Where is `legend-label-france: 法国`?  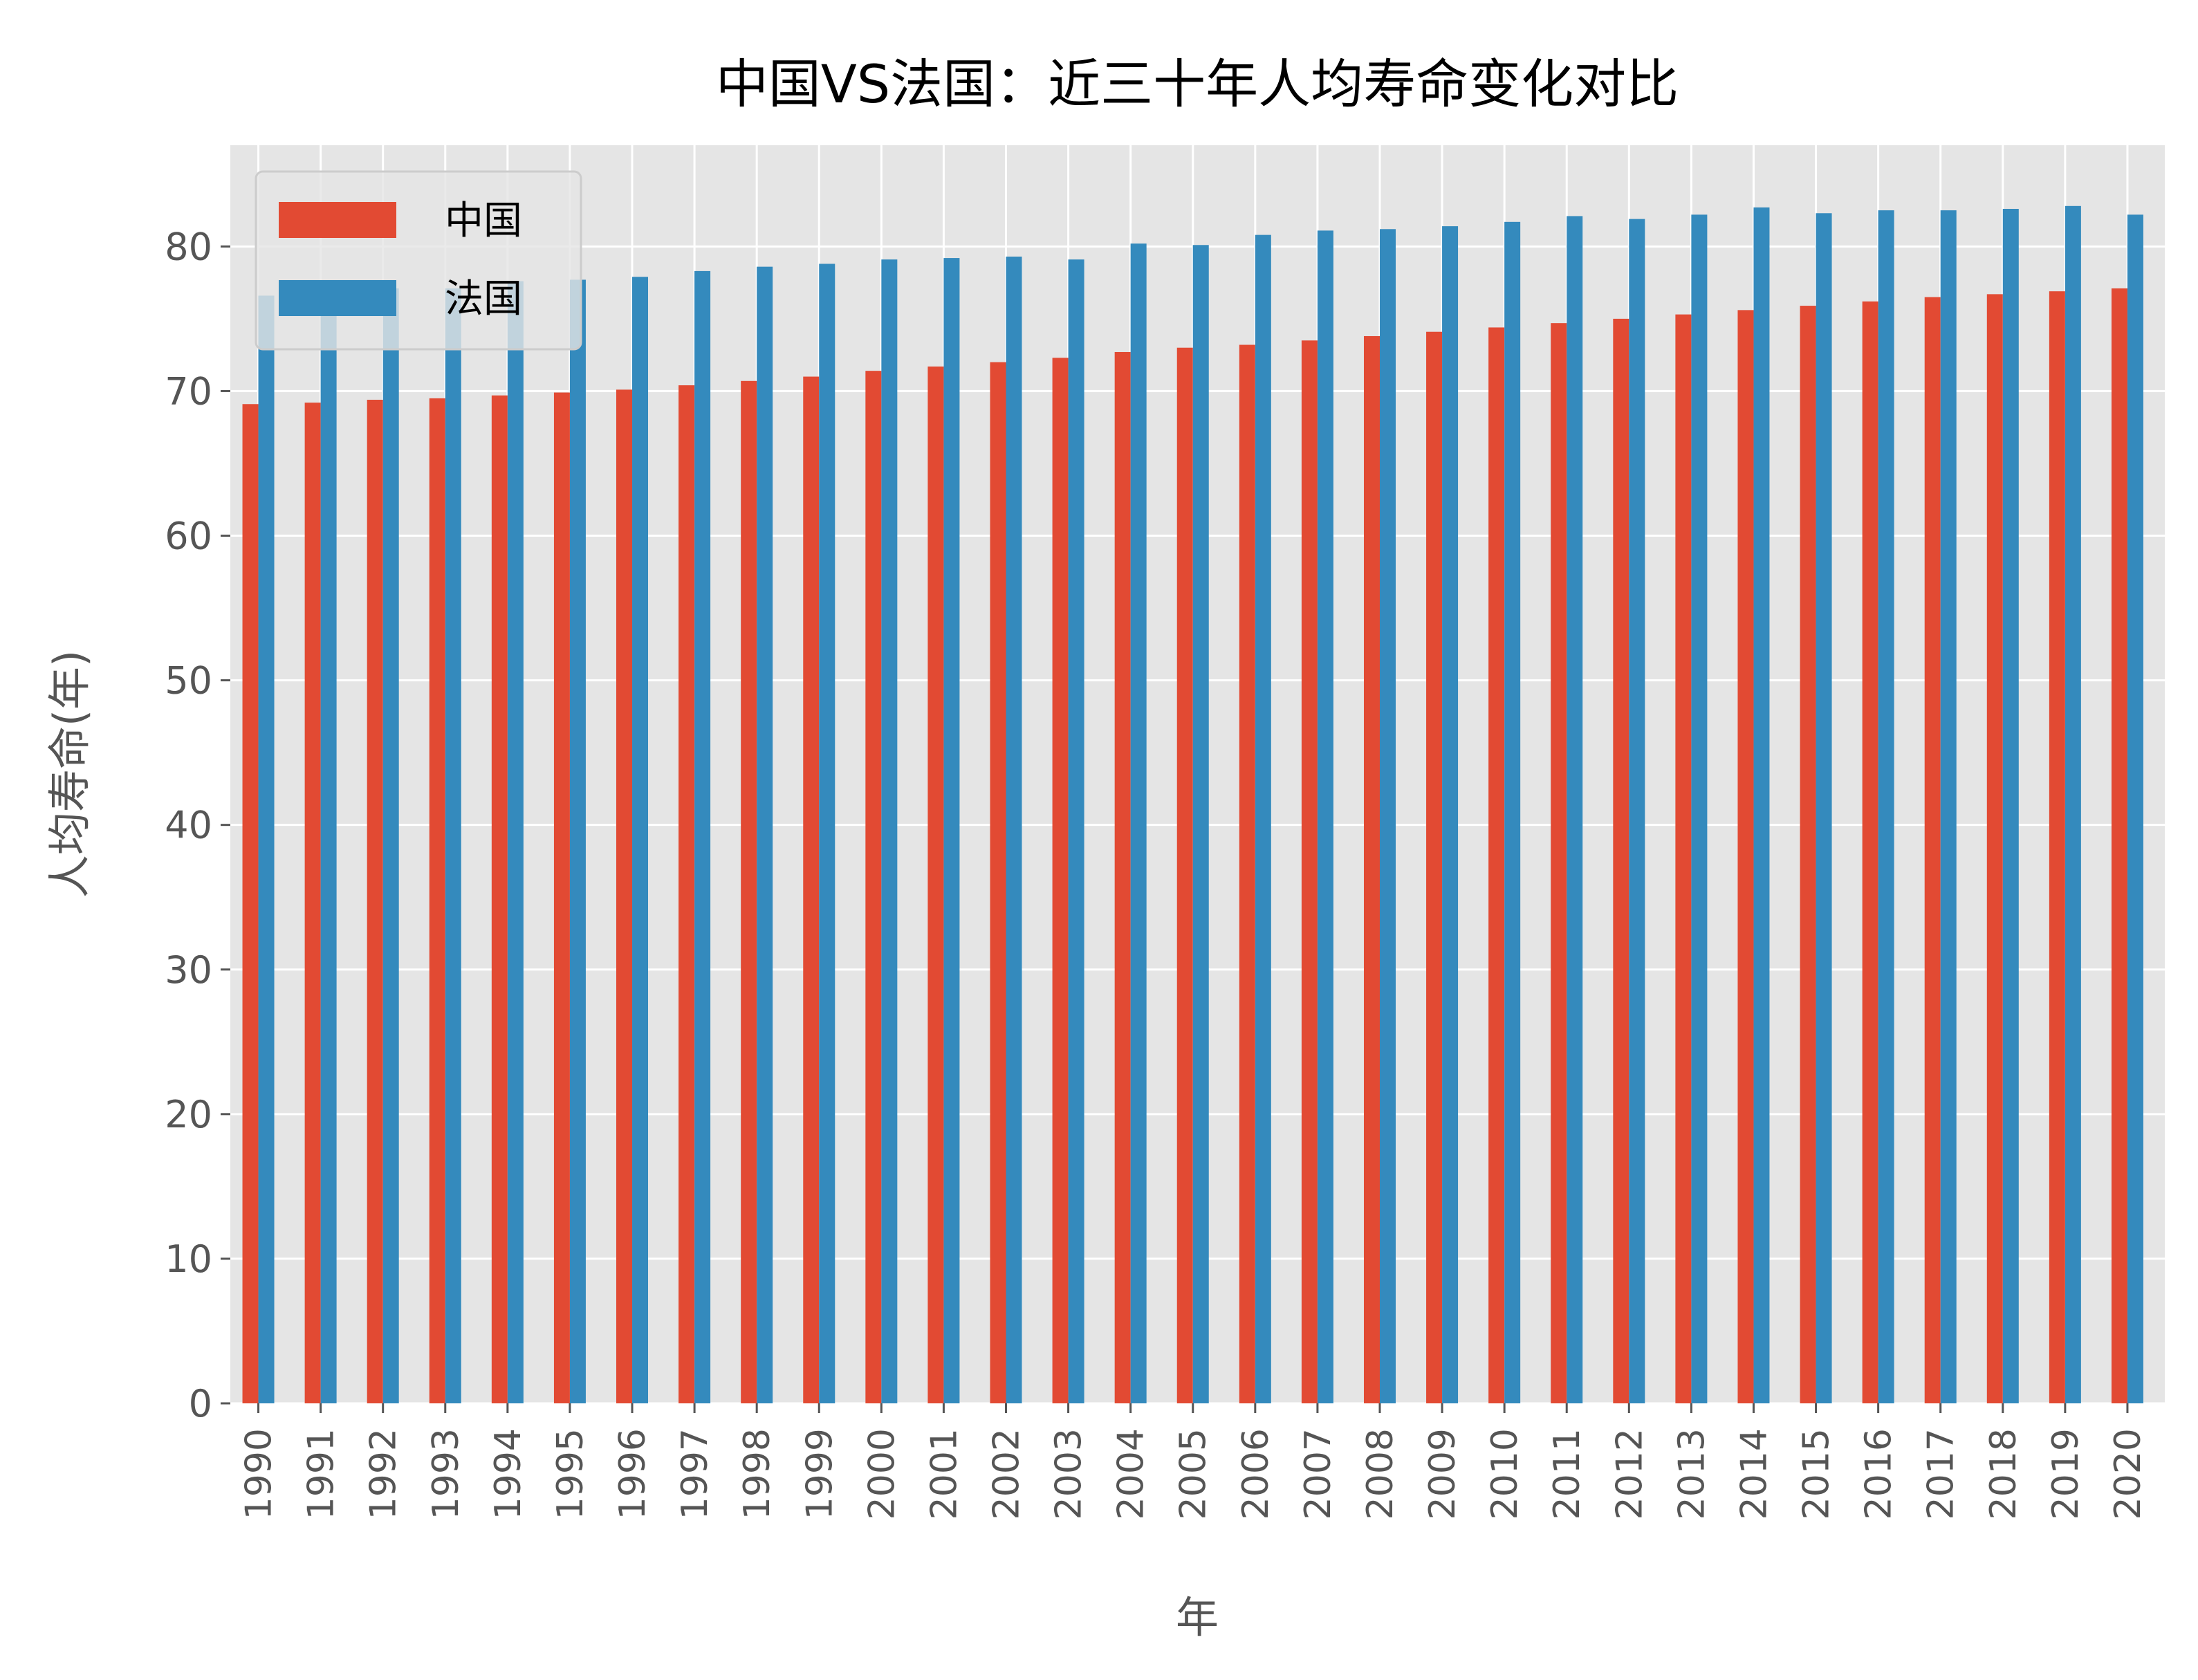 legend-label-france: 法国 is located at coordinates (483, 299).